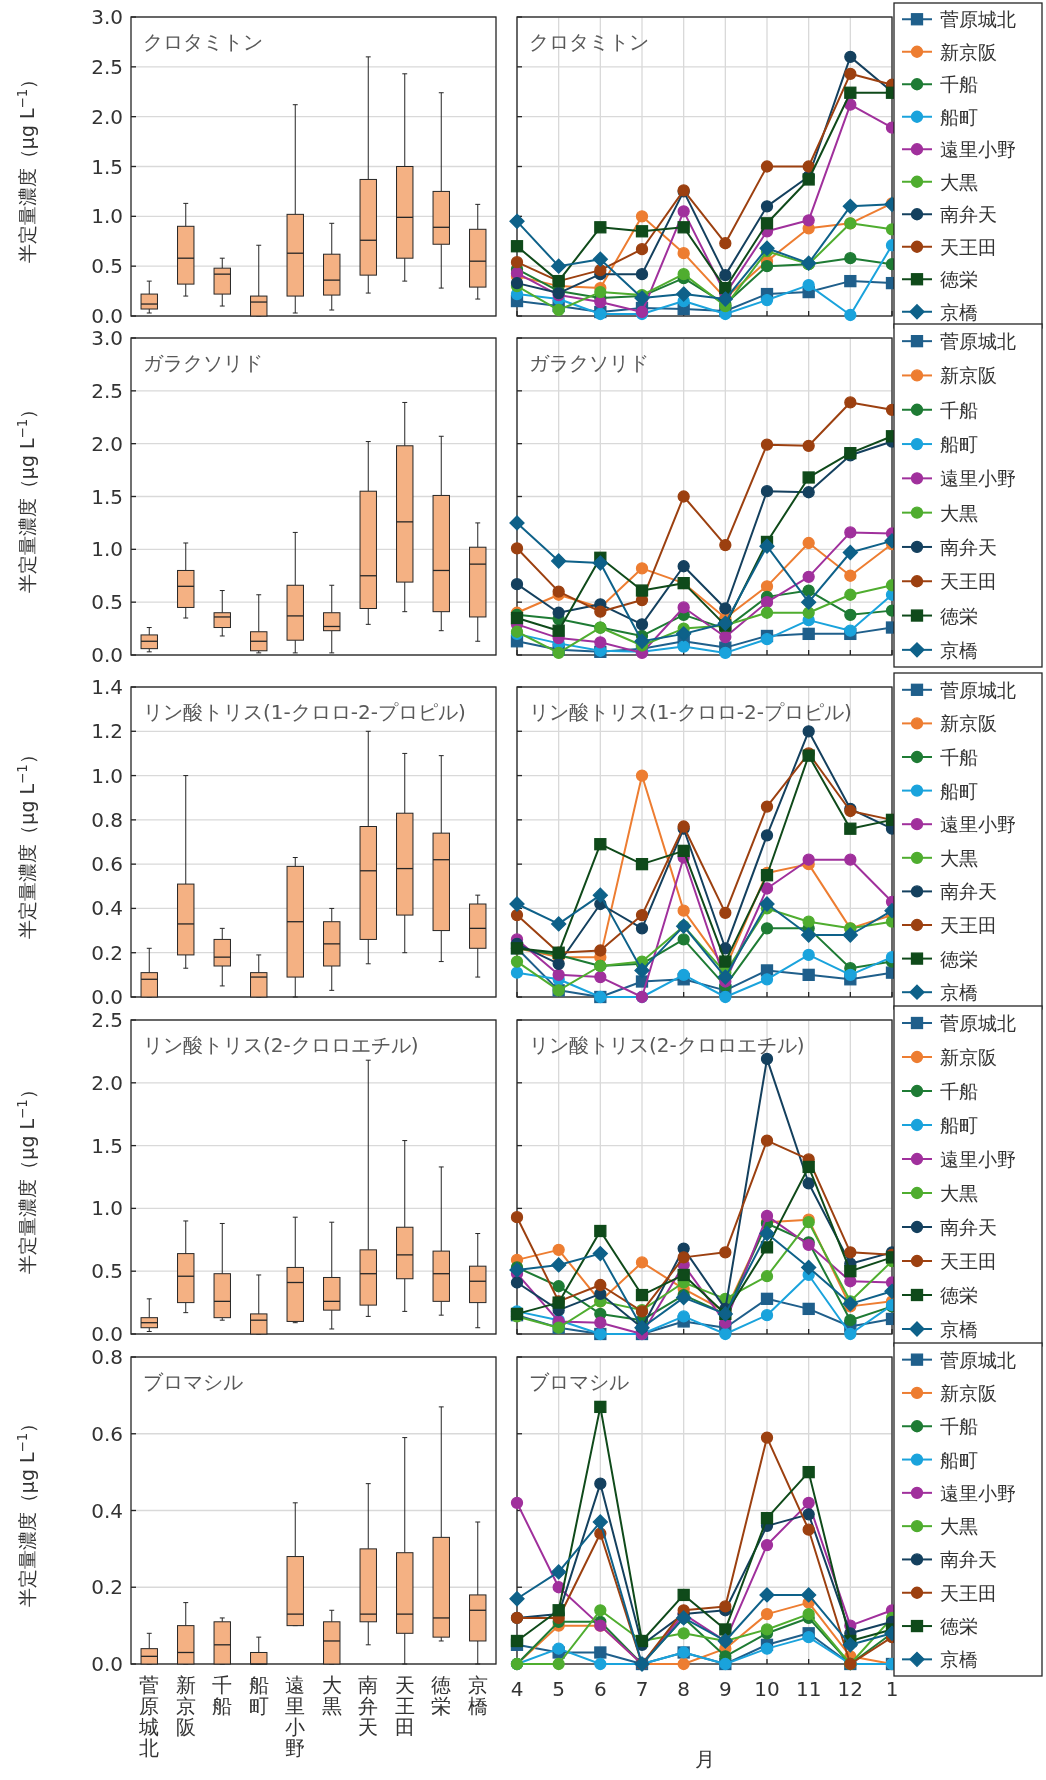 The height and width of the screenshot is (1780, 1046). I want to click on x-tick-label: 7, so click(642, 1689).